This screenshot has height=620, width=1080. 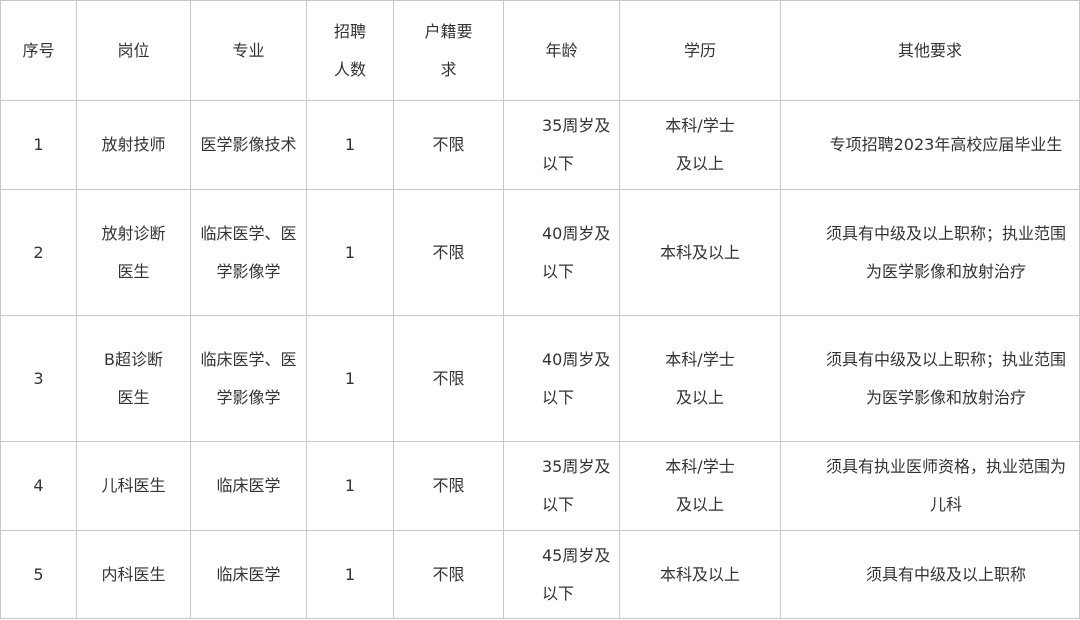 I want to click on table-cell: 儿科医生, so click(x=133, y=486).